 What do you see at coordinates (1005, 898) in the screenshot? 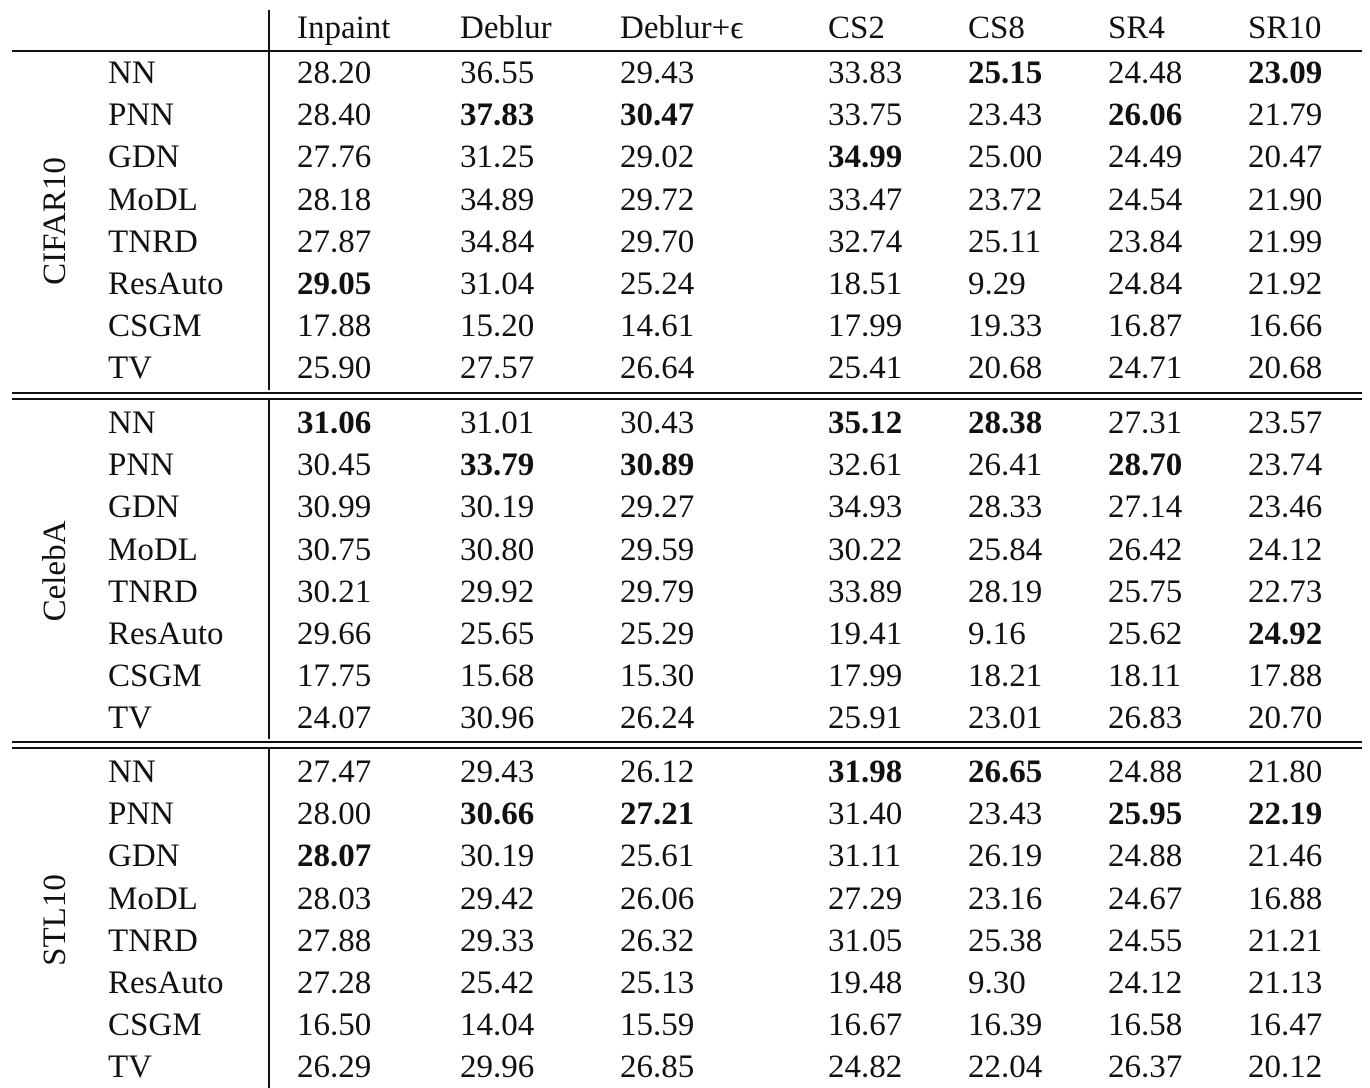
I see `table-cell: 23.16` at bounding box center [1005, 898].